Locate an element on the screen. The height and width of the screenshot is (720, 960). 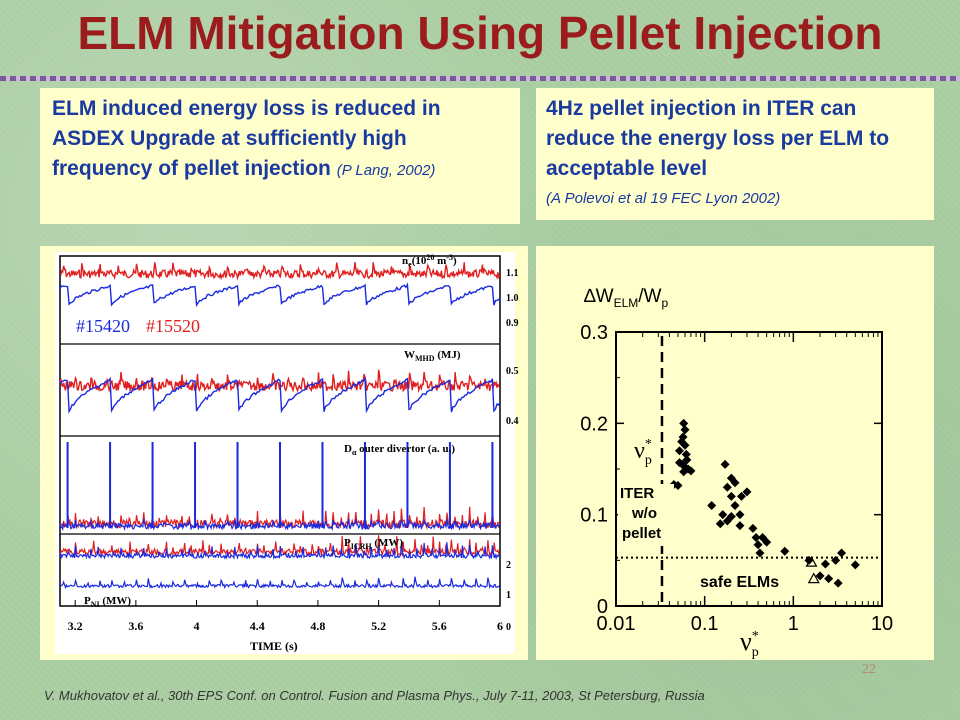
scatter-y-tick-label: 0.3 is located at coordinates (594, 333).